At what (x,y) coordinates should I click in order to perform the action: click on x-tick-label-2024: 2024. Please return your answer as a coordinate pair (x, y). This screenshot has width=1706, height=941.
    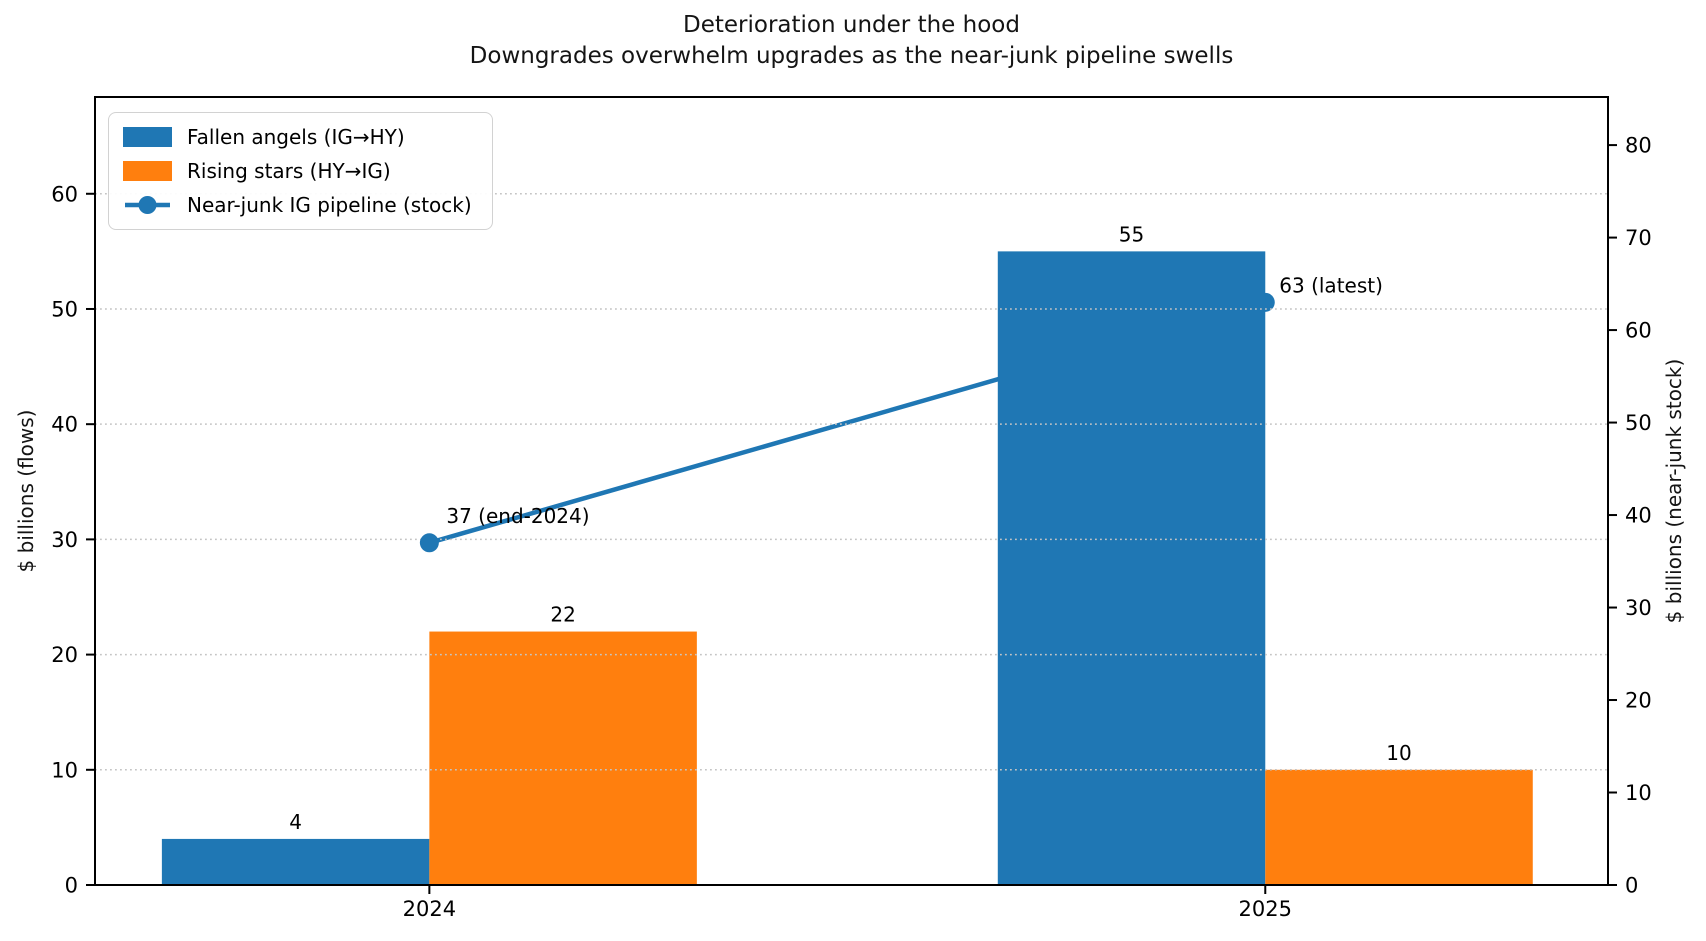
    Looking at the image, I should click on (429, 909).